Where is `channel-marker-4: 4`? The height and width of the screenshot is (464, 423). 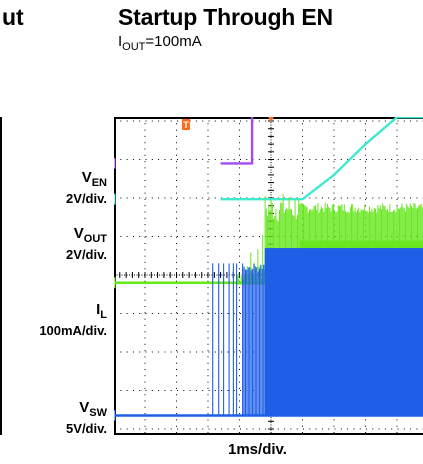
channel-marker-4: 4 is located at coordinates (115, 283).